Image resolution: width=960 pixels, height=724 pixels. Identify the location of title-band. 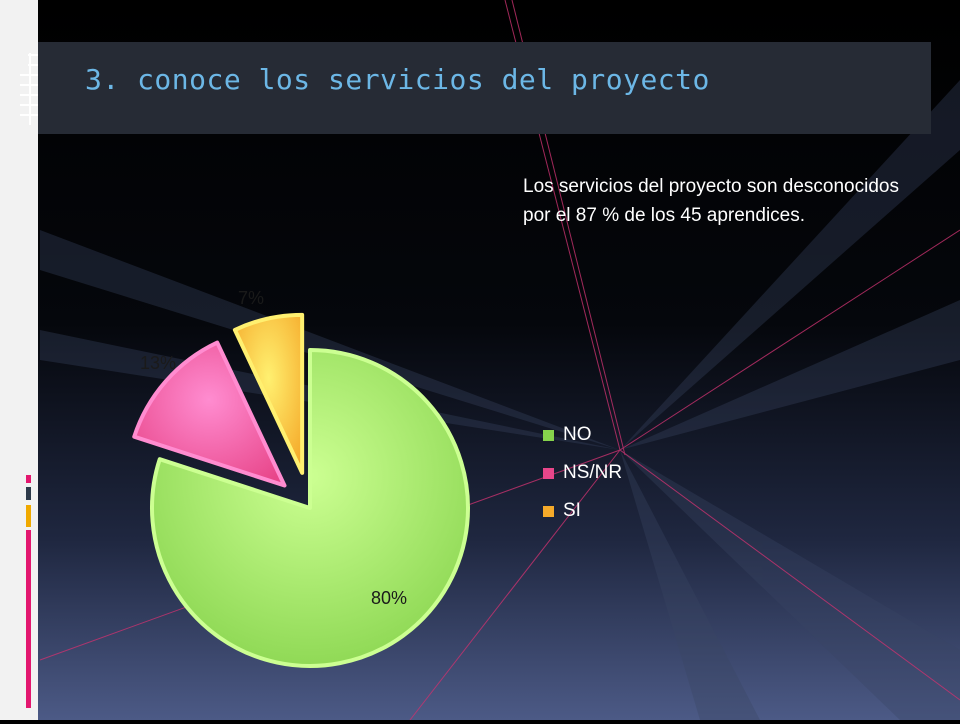
(484, 88).